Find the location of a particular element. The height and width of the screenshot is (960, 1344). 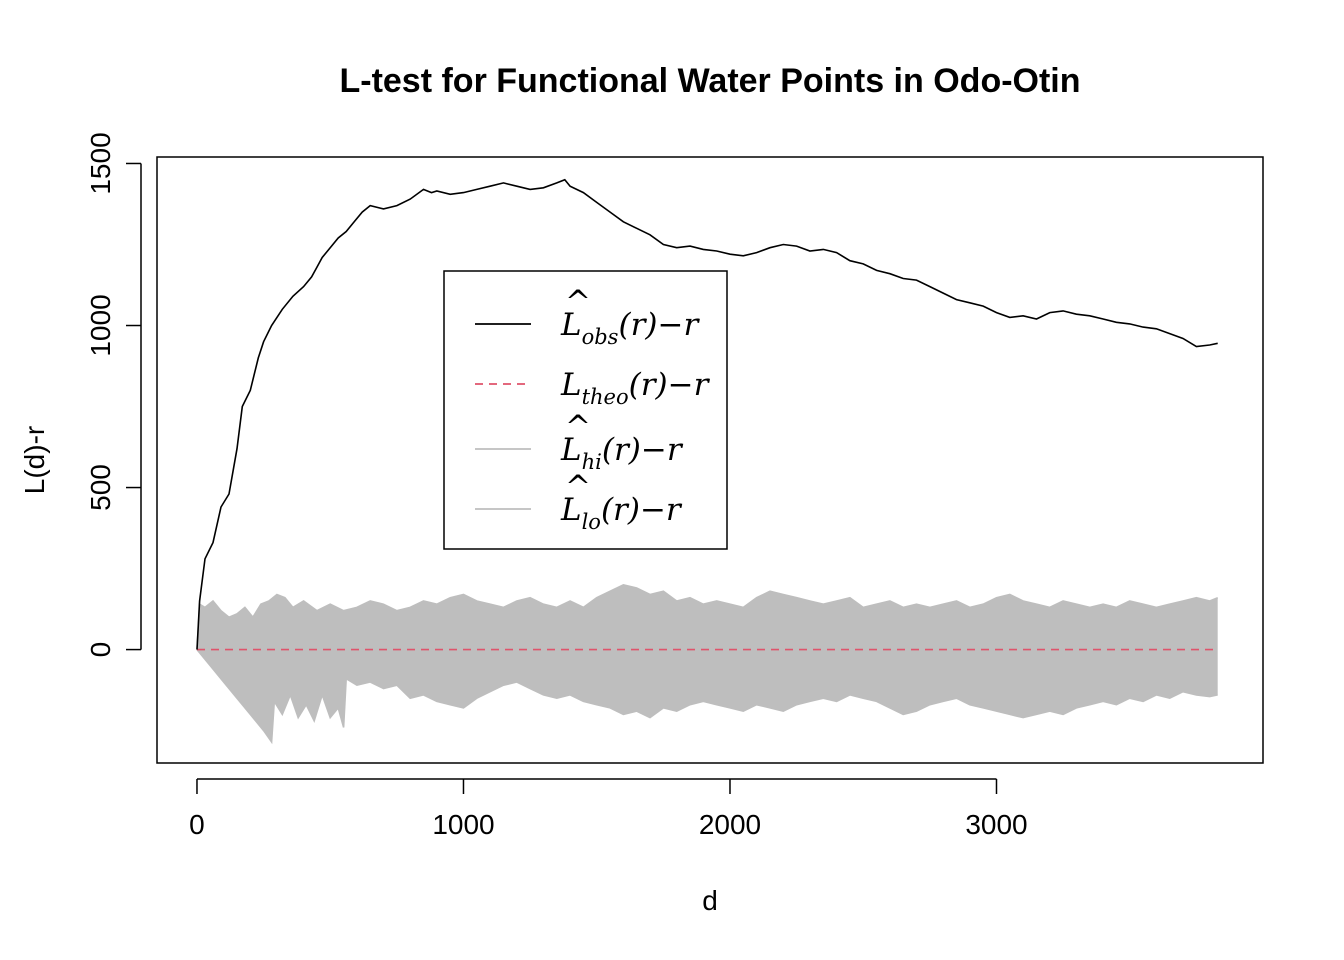

x-tick-label: 2000 is located at coordinates (730, 824).